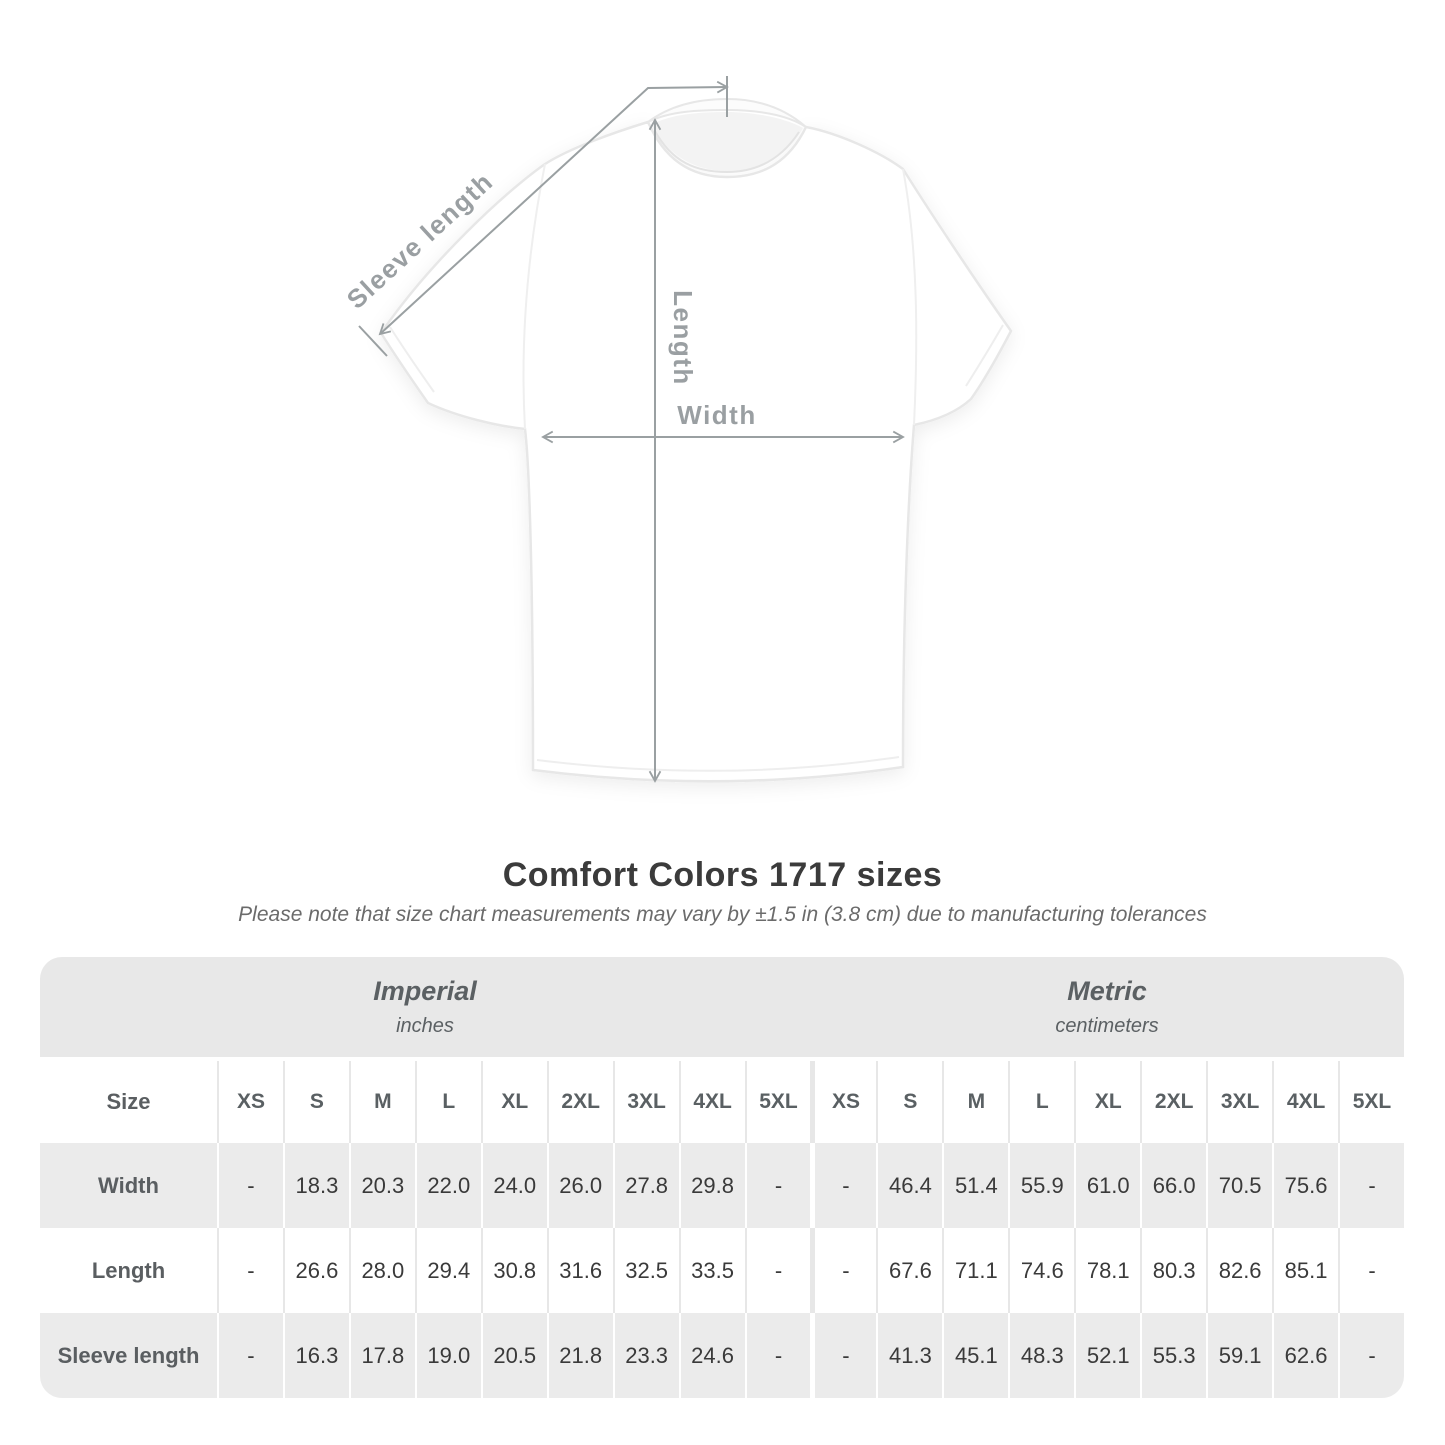 The height and width of the screenshot is (1445, 1445). What do you see at coordinates (1041, 1185) in the screenshot?
I see `measurement-value: 55.9` at bounding box center [1041, 1185].